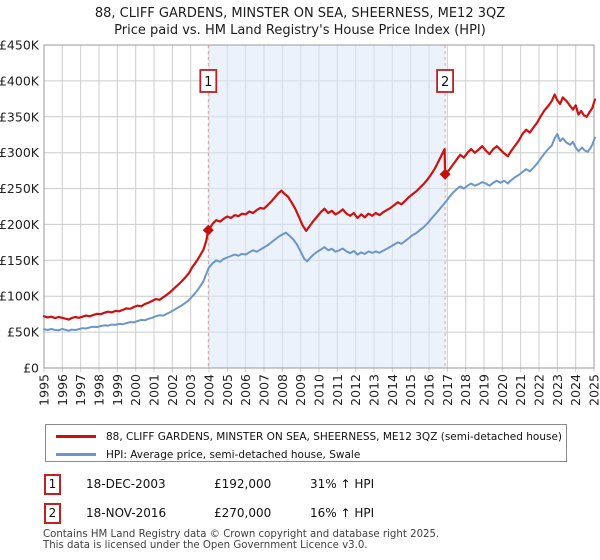  What do you see at coordinates (374, 390) in the screenshot?
I see `x-axis-tick-label: 2013` at bounding box center [374, 390].